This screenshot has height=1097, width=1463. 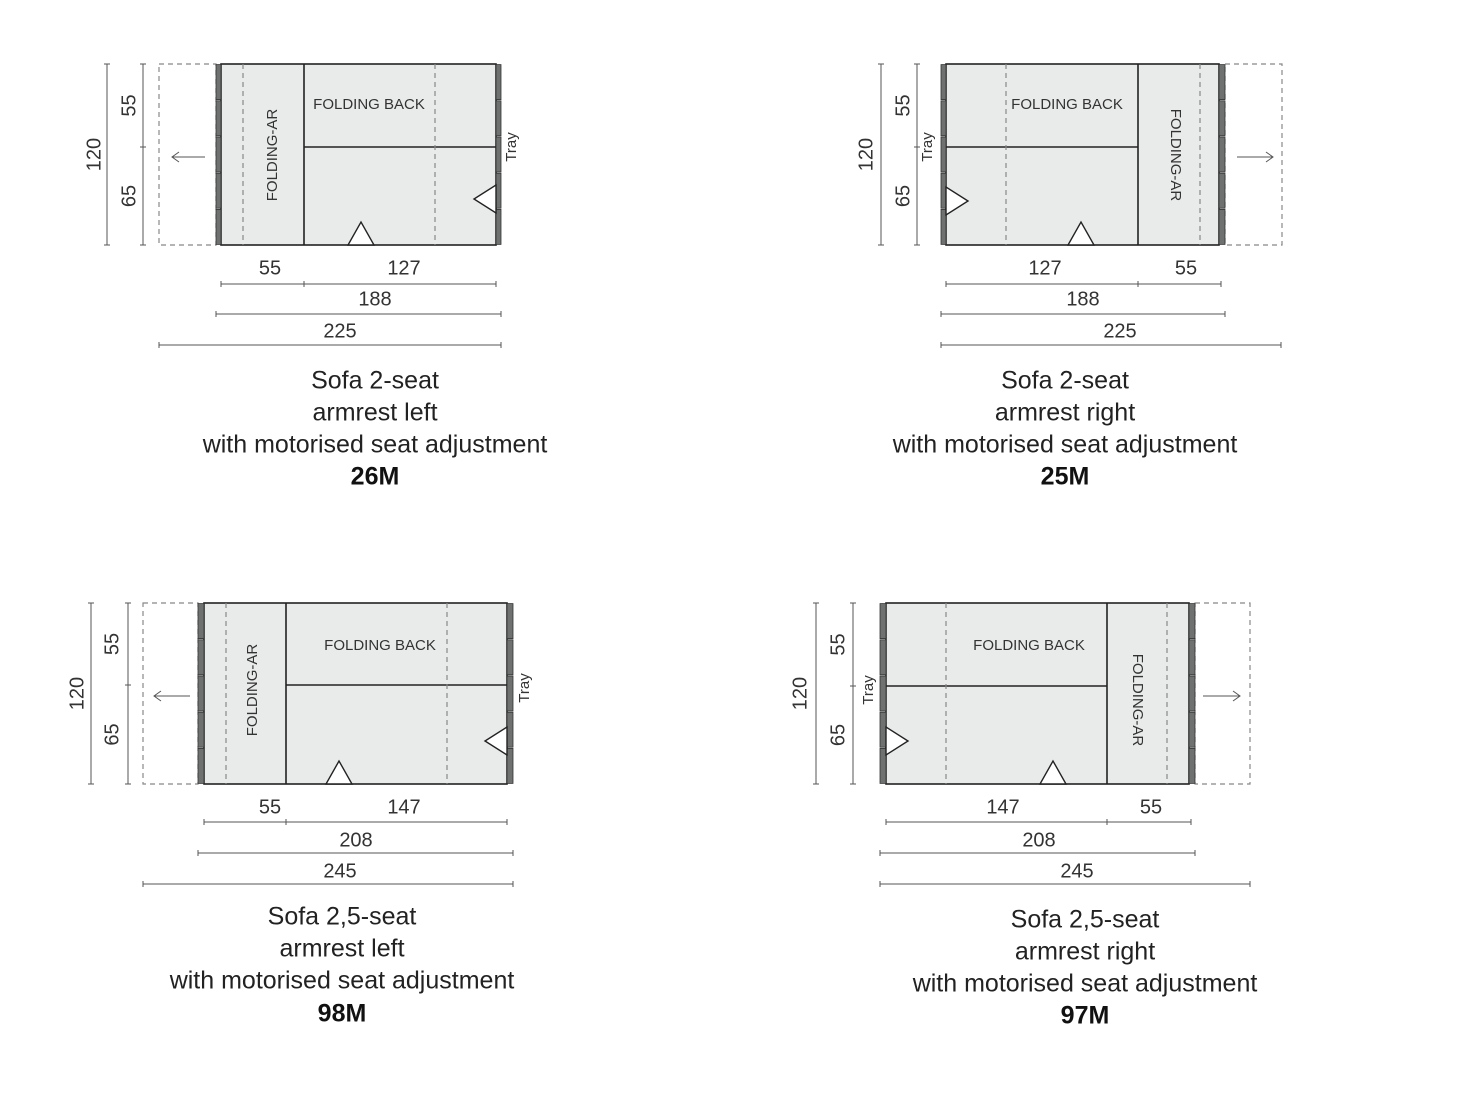 I want to click on total-width-dimension: 245, so click(x=339, y=871).